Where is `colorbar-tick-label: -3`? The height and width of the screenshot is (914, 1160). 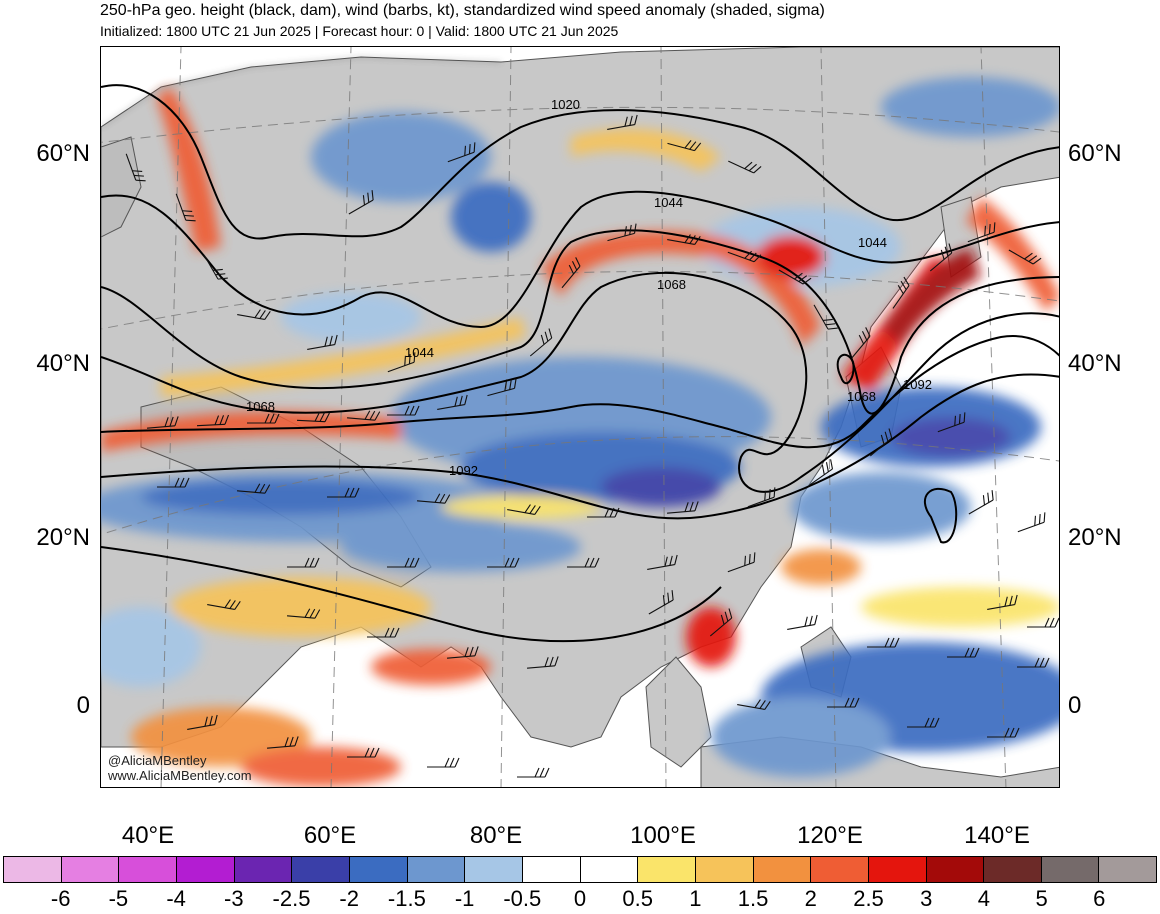 colorbar-tick-label: -3 is located at coordinates (234, 898).